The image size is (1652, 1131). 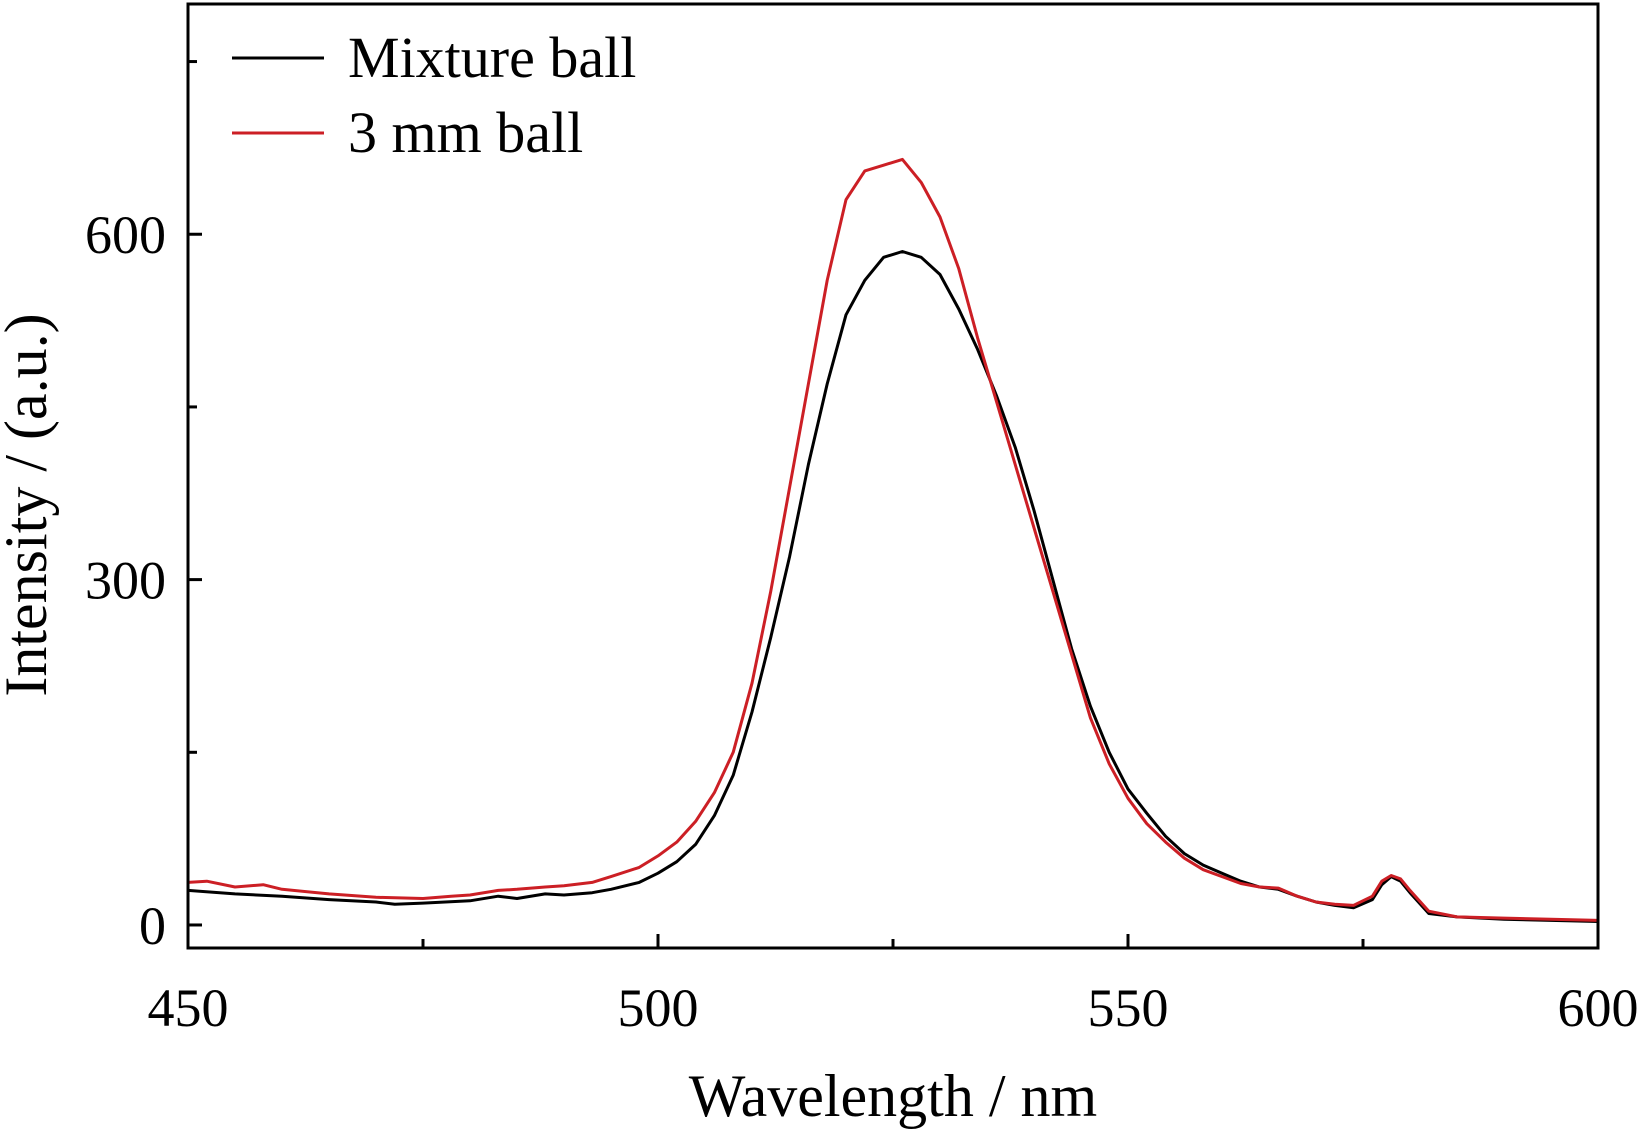 I want to click on legend-label-3mm-ball: 3 mm ball, so click(x=465, y=132).